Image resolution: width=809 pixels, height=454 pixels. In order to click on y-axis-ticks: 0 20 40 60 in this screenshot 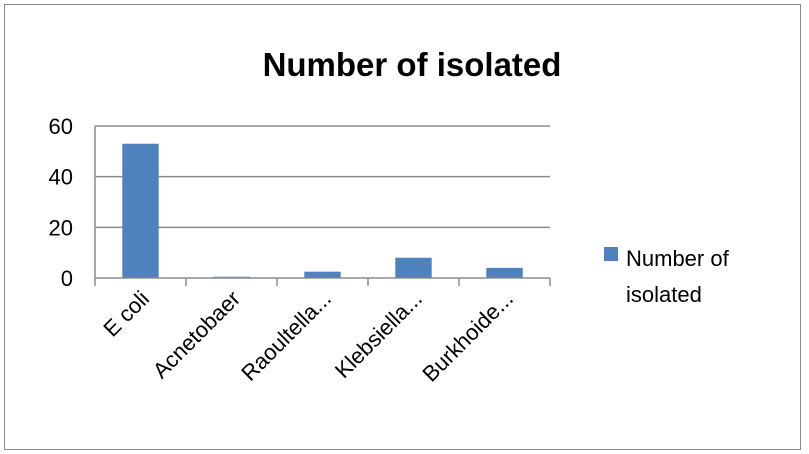, I will do `click(61, 202)`.